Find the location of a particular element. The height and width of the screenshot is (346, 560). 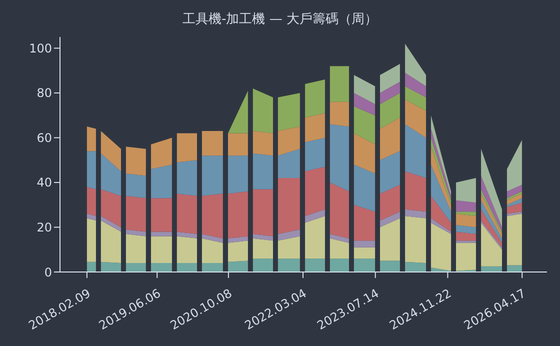

chart-title: 工具機-加工機 — 大戶籌碼（周） is located at coordinates (280, 19).